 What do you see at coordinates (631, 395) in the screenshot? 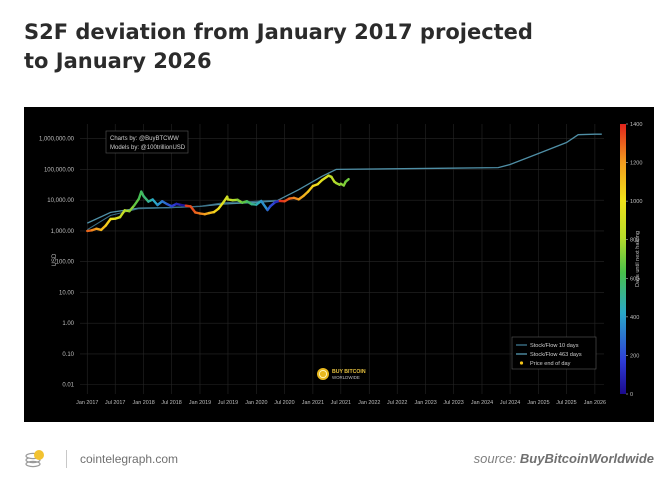
I see `colorbar-tick-label: 0` at bounding box center [631, 395].